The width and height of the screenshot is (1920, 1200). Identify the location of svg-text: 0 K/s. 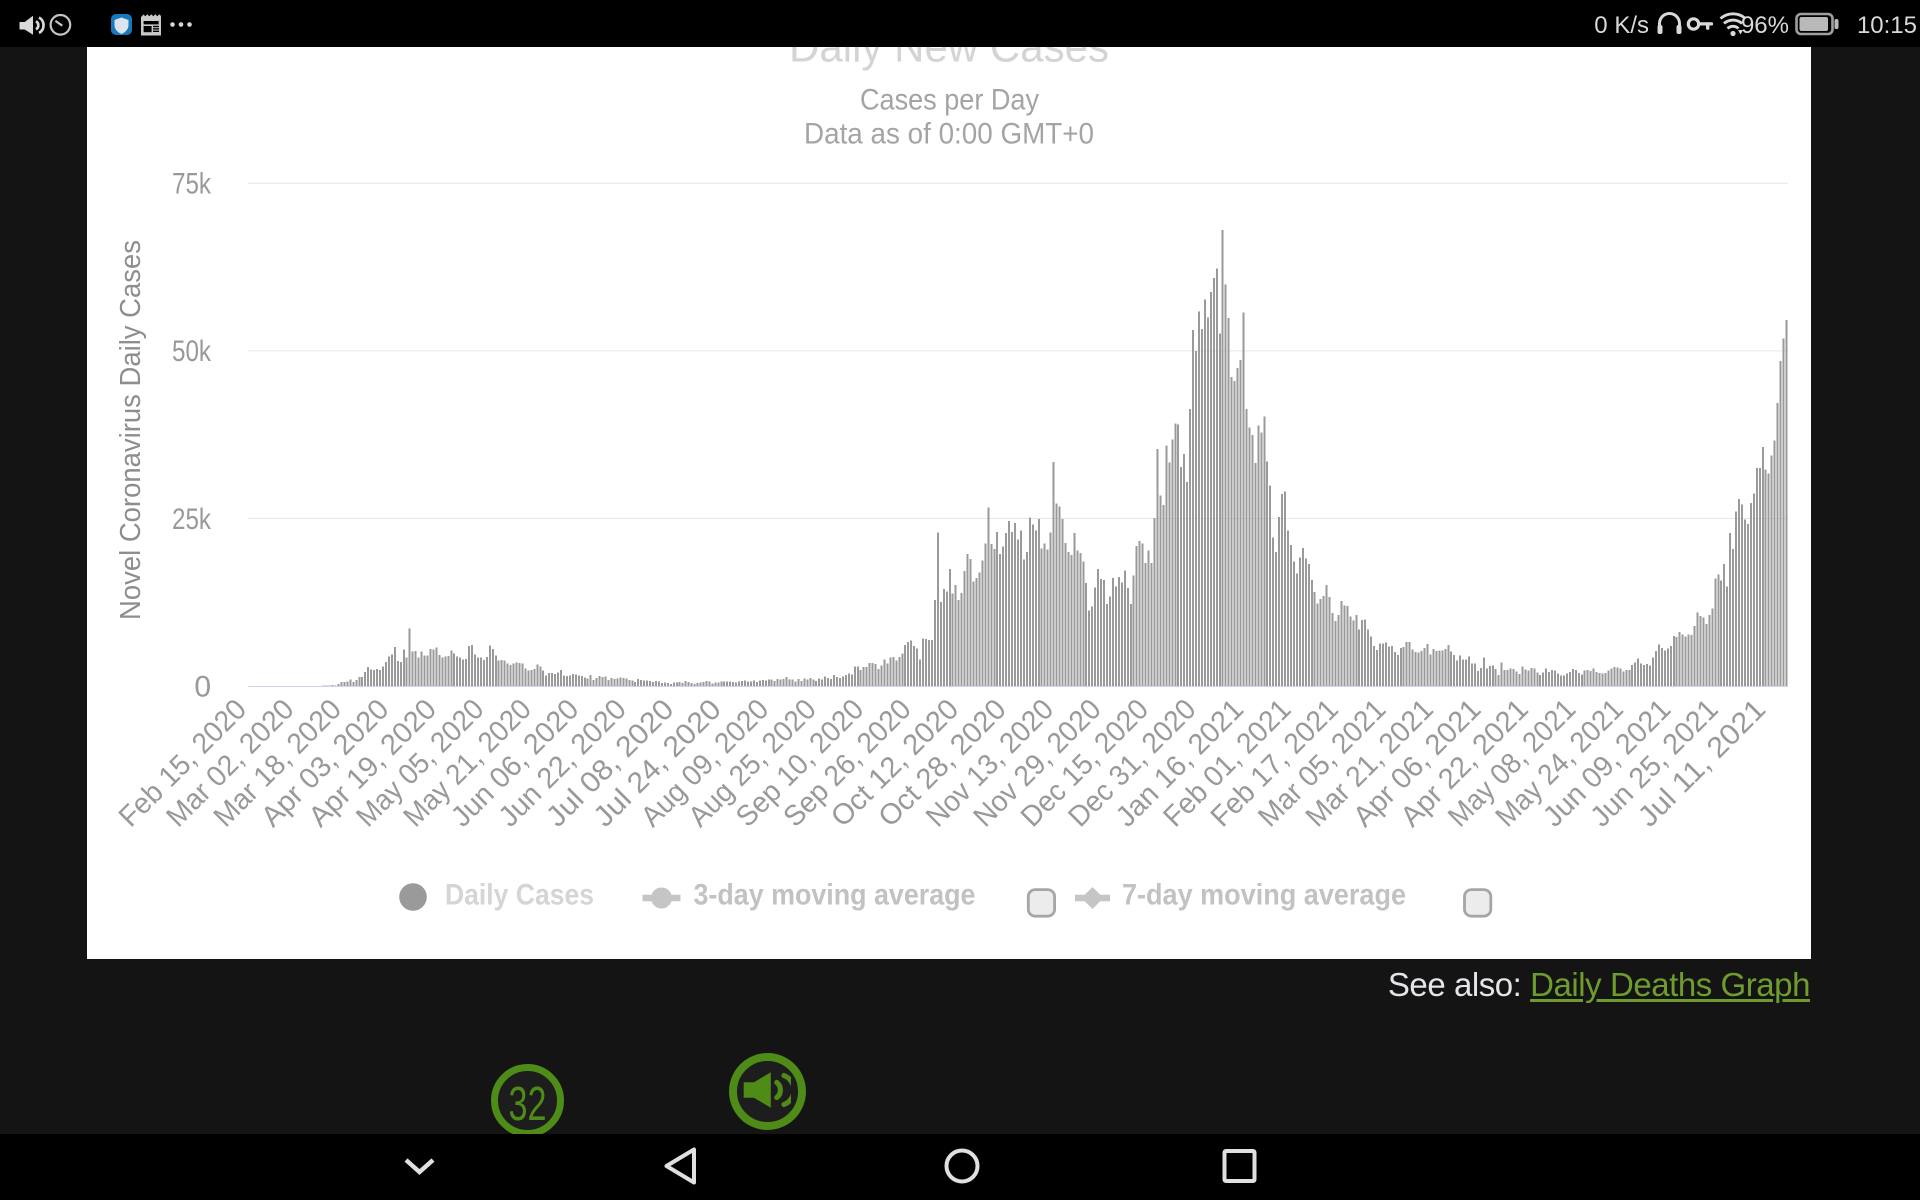
(1621, 25).